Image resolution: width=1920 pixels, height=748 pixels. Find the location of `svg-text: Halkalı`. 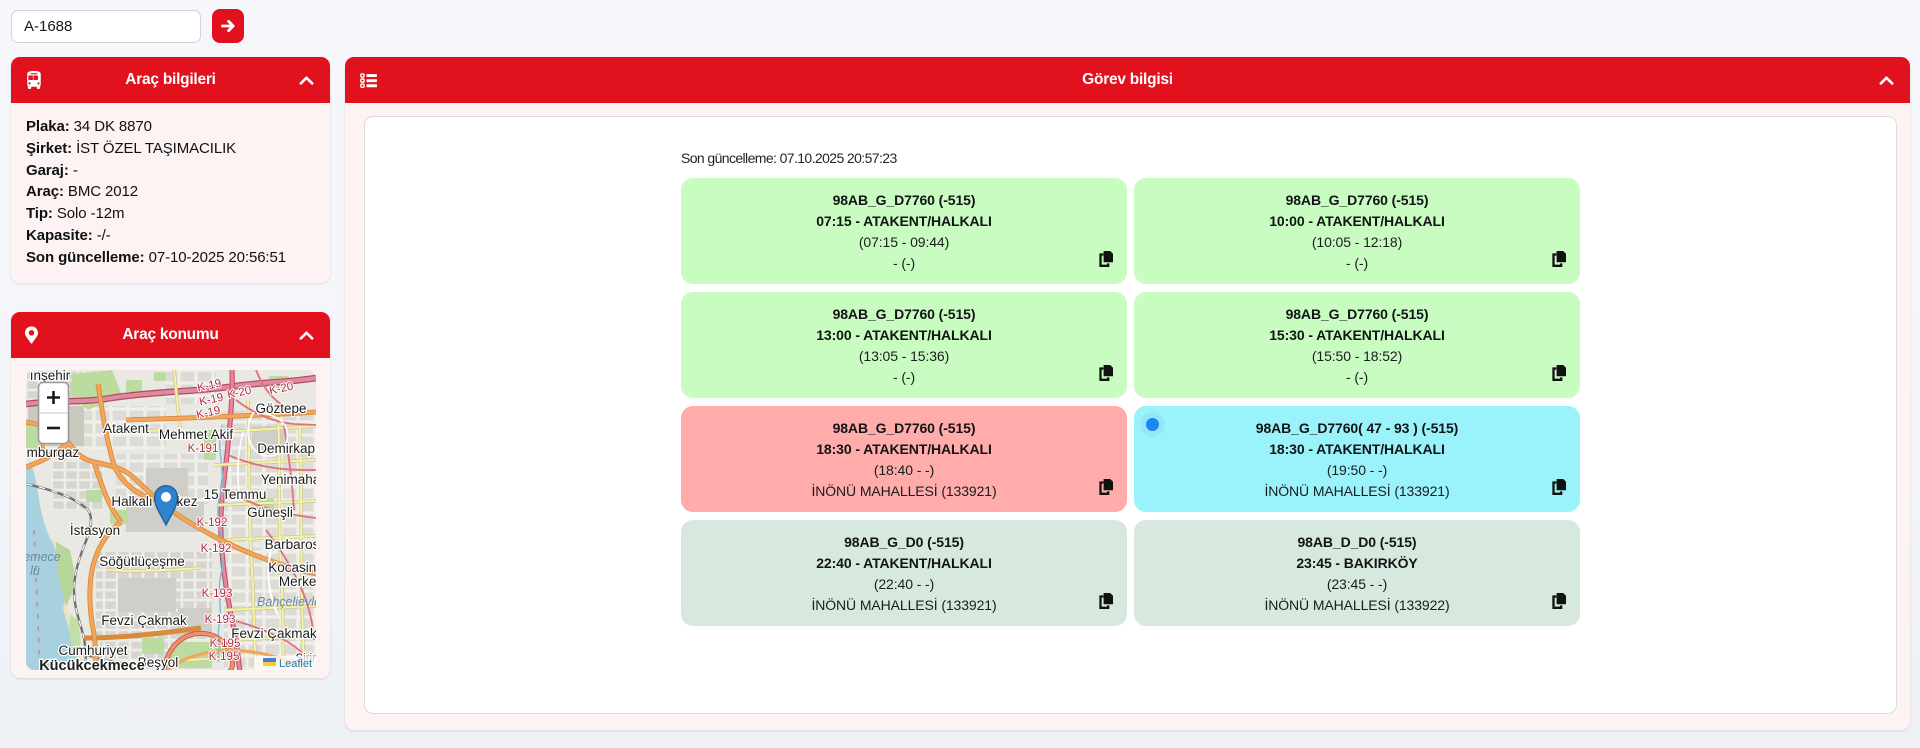

svg-text: Halkalı is located at coordinates (131, 501).